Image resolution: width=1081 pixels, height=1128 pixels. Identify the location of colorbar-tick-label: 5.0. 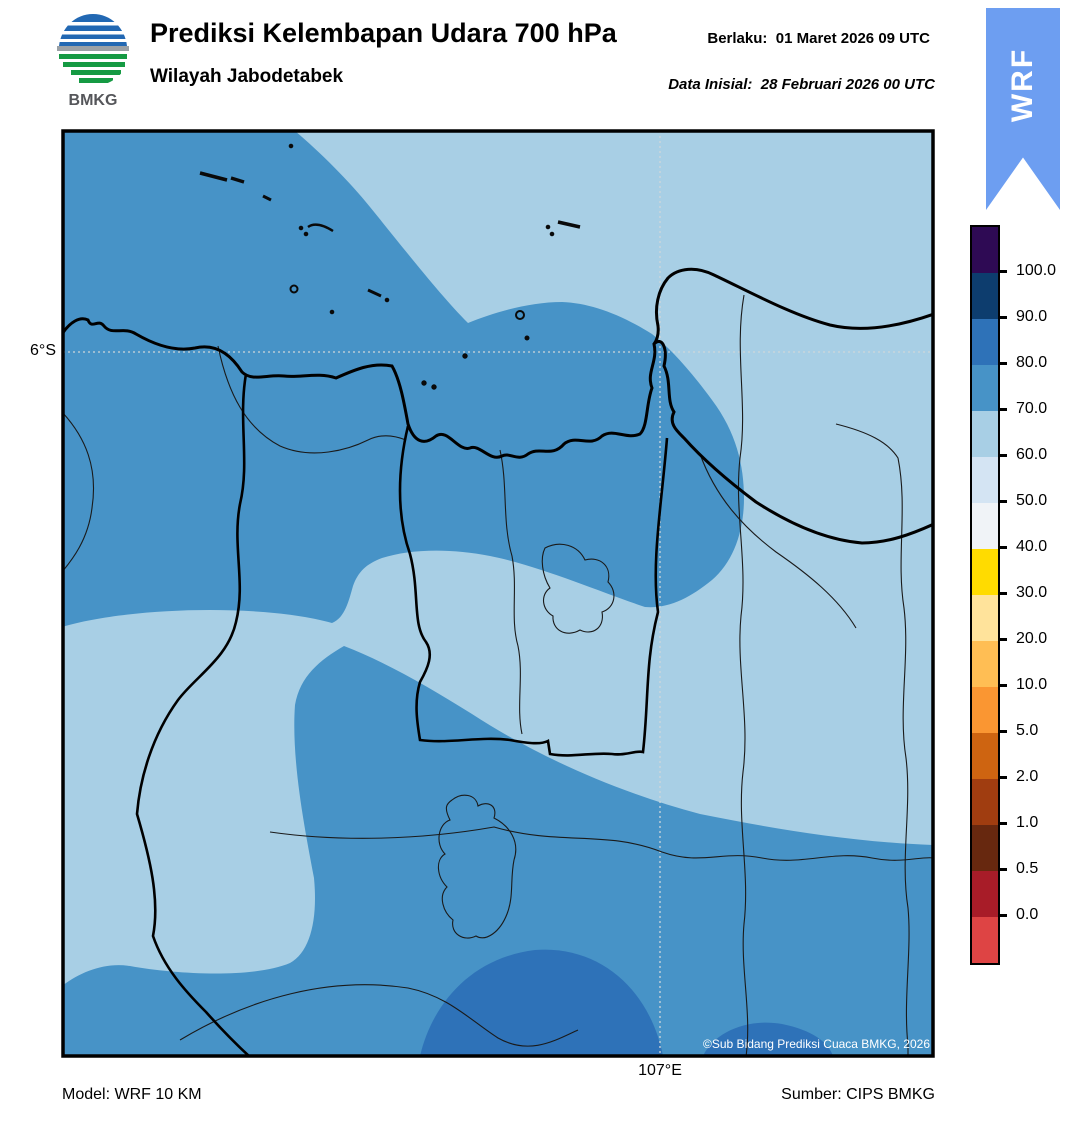
(1027, 730).